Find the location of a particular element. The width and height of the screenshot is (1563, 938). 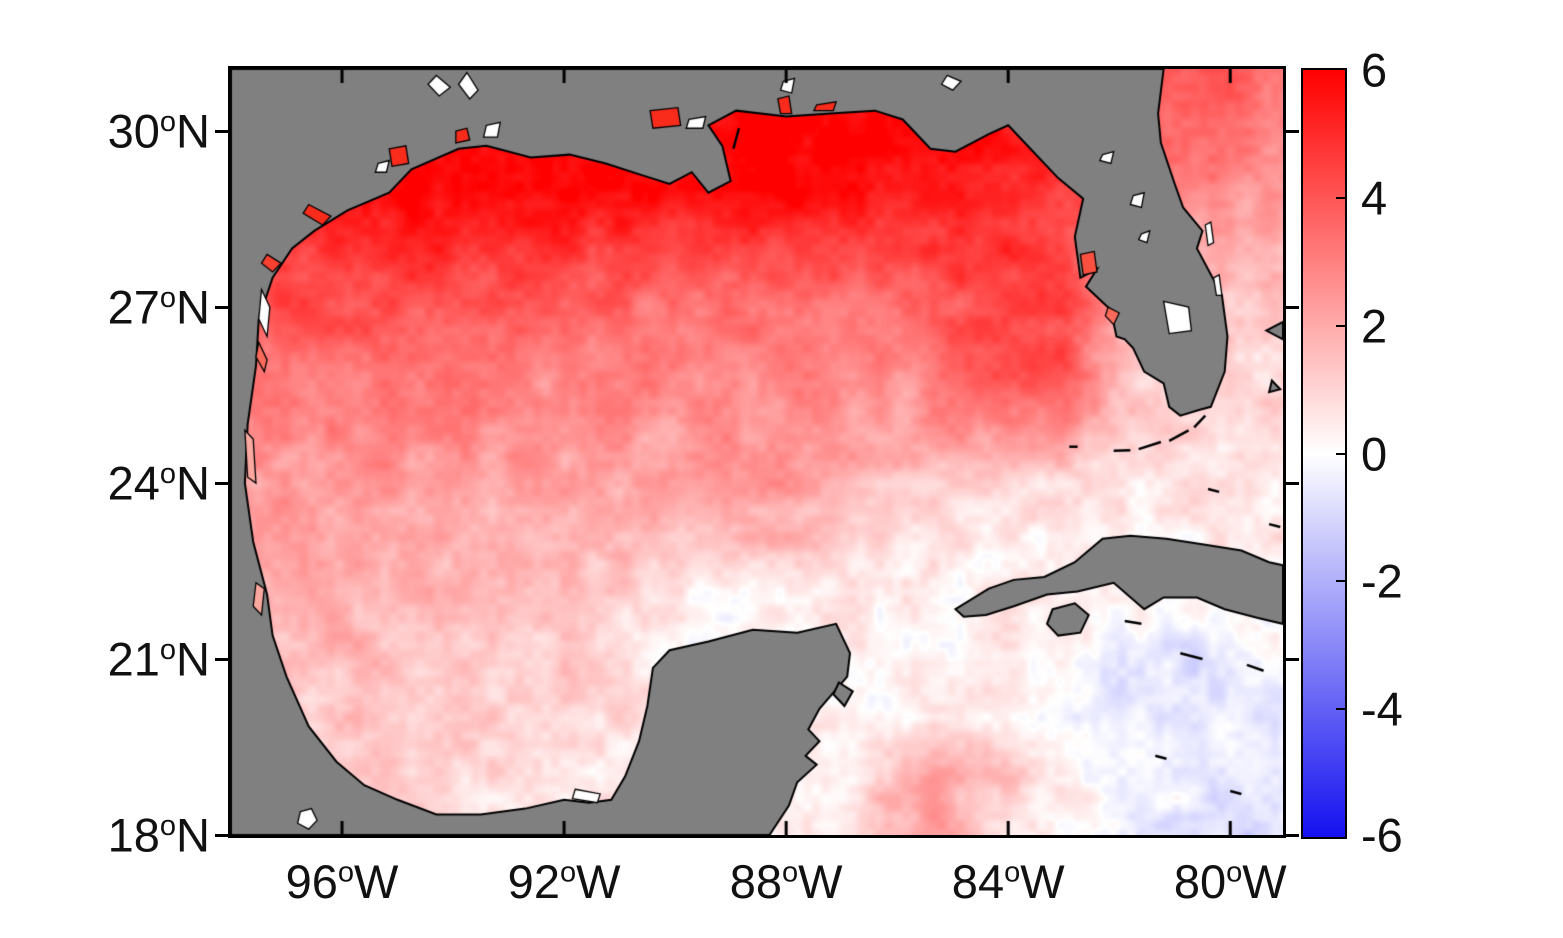

x-tick-label-96W: 96oW is located at coordinates (342, 881).